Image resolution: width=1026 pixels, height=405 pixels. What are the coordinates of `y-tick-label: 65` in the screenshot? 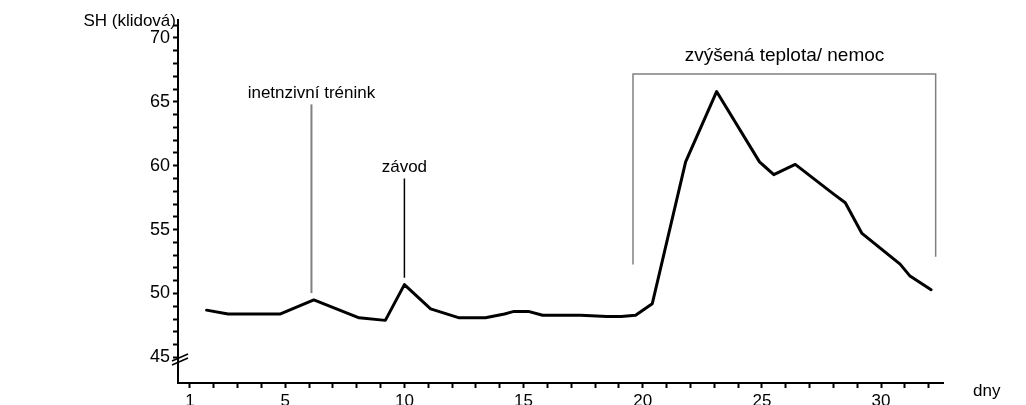 It's located at (159, 100).